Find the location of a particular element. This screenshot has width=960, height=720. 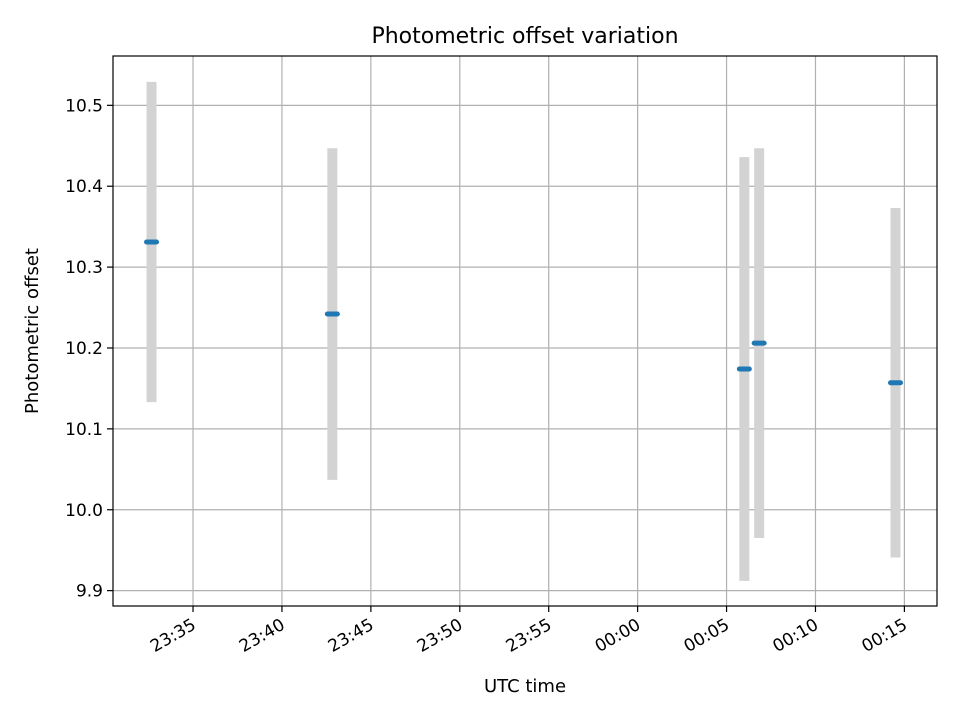

x-tick-label: 00:10 is located at coordinates (796, 636).